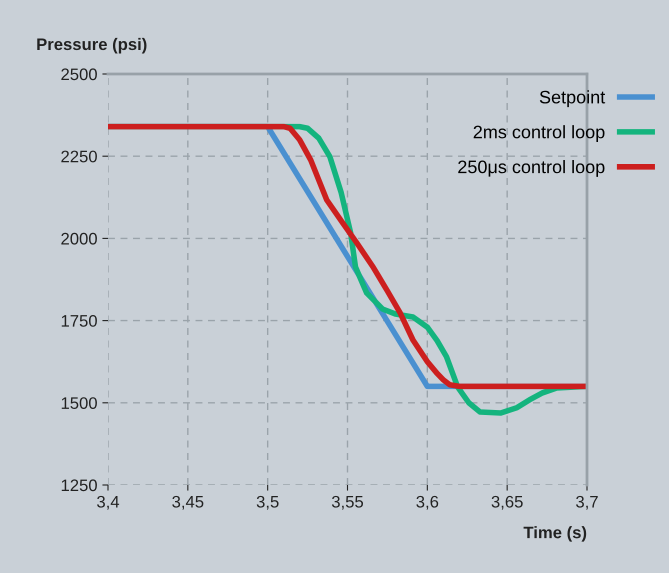 The image size is (669, 573). Describe the element at coordinates (267, 503) in the screenshot. I see `x-tick-label: 3,5` at that location.